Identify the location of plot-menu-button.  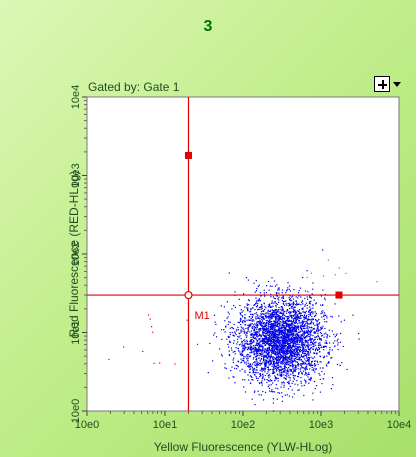
(387, 85).